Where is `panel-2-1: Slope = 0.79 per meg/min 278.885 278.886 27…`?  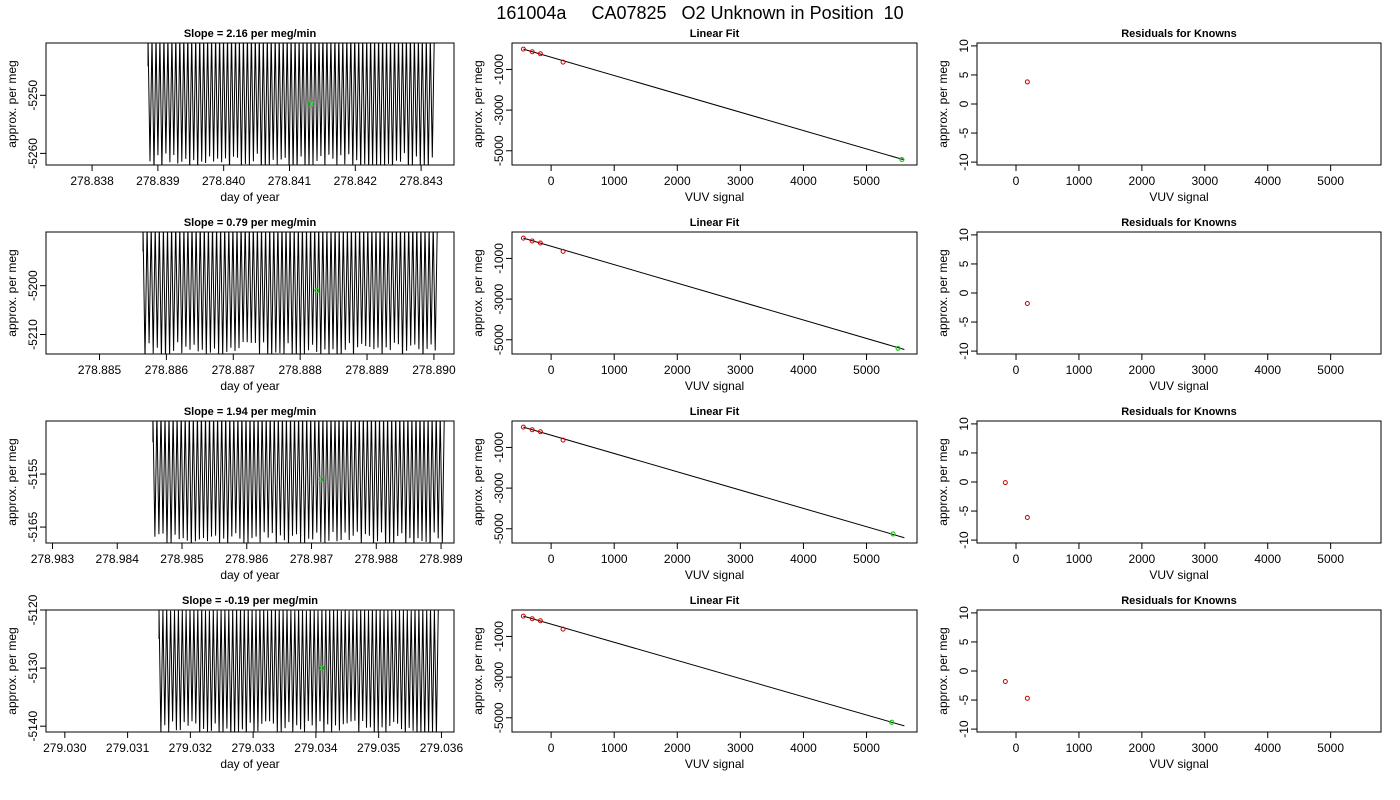
panel-2-1: Slope = 0.79 per meg/min 278.885 278.886 27… is located at coordinates (230, 305).